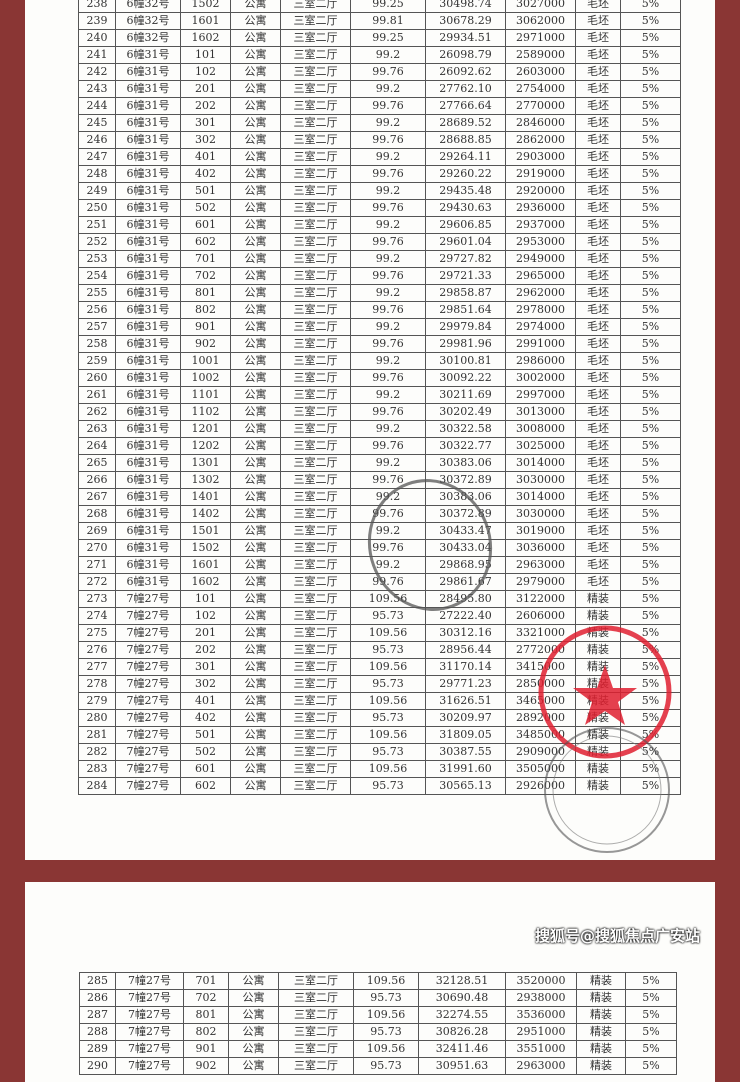  I want to click on cell-total-price: 2971000, so click(540, 38).